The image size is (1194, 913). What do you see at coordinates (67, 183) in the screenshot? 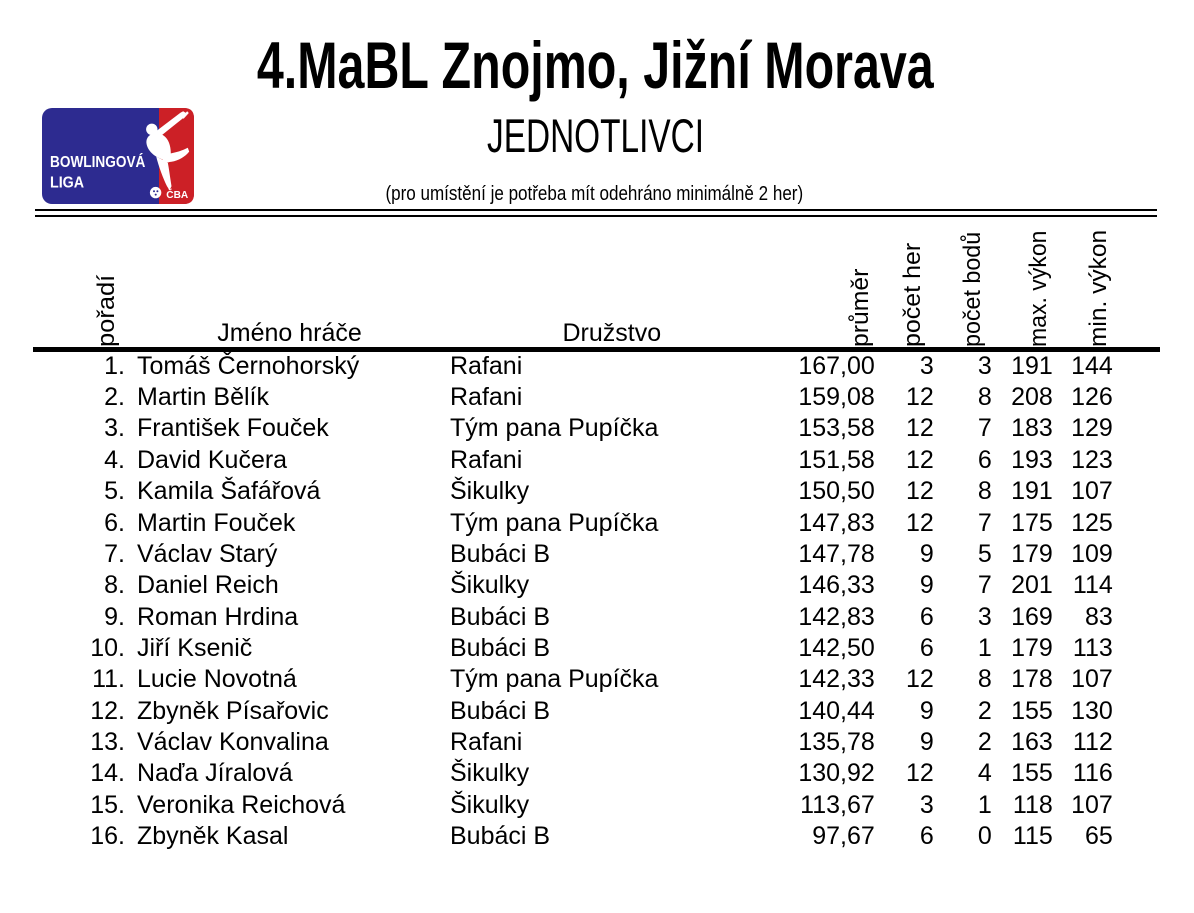
I see `svg-text: LIGA` at bounding box center [67, 183].